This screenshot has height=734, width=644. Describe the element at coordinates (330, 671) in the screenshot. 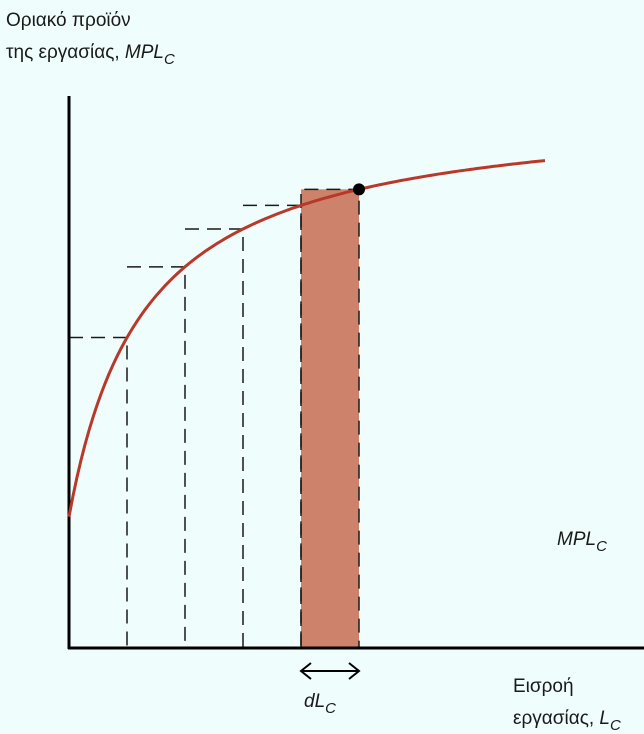

I see `increment-arrow` at that location.